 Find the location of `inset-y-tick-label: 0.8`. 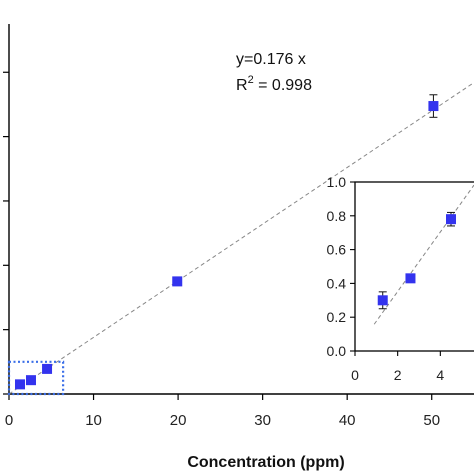

inset-y-tick-label: 0.8 is located at coordinates (337, 216).